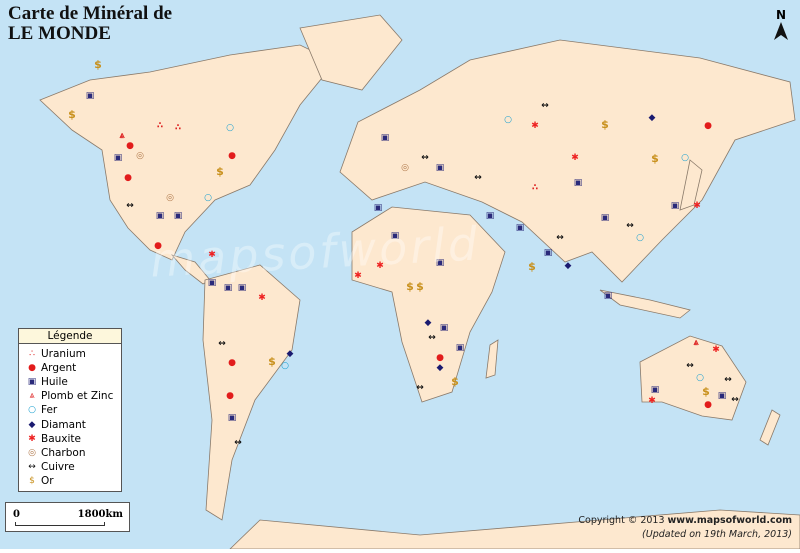  I want to click on legend-item-diamant: ◆ Diamant, so click(70, 424).